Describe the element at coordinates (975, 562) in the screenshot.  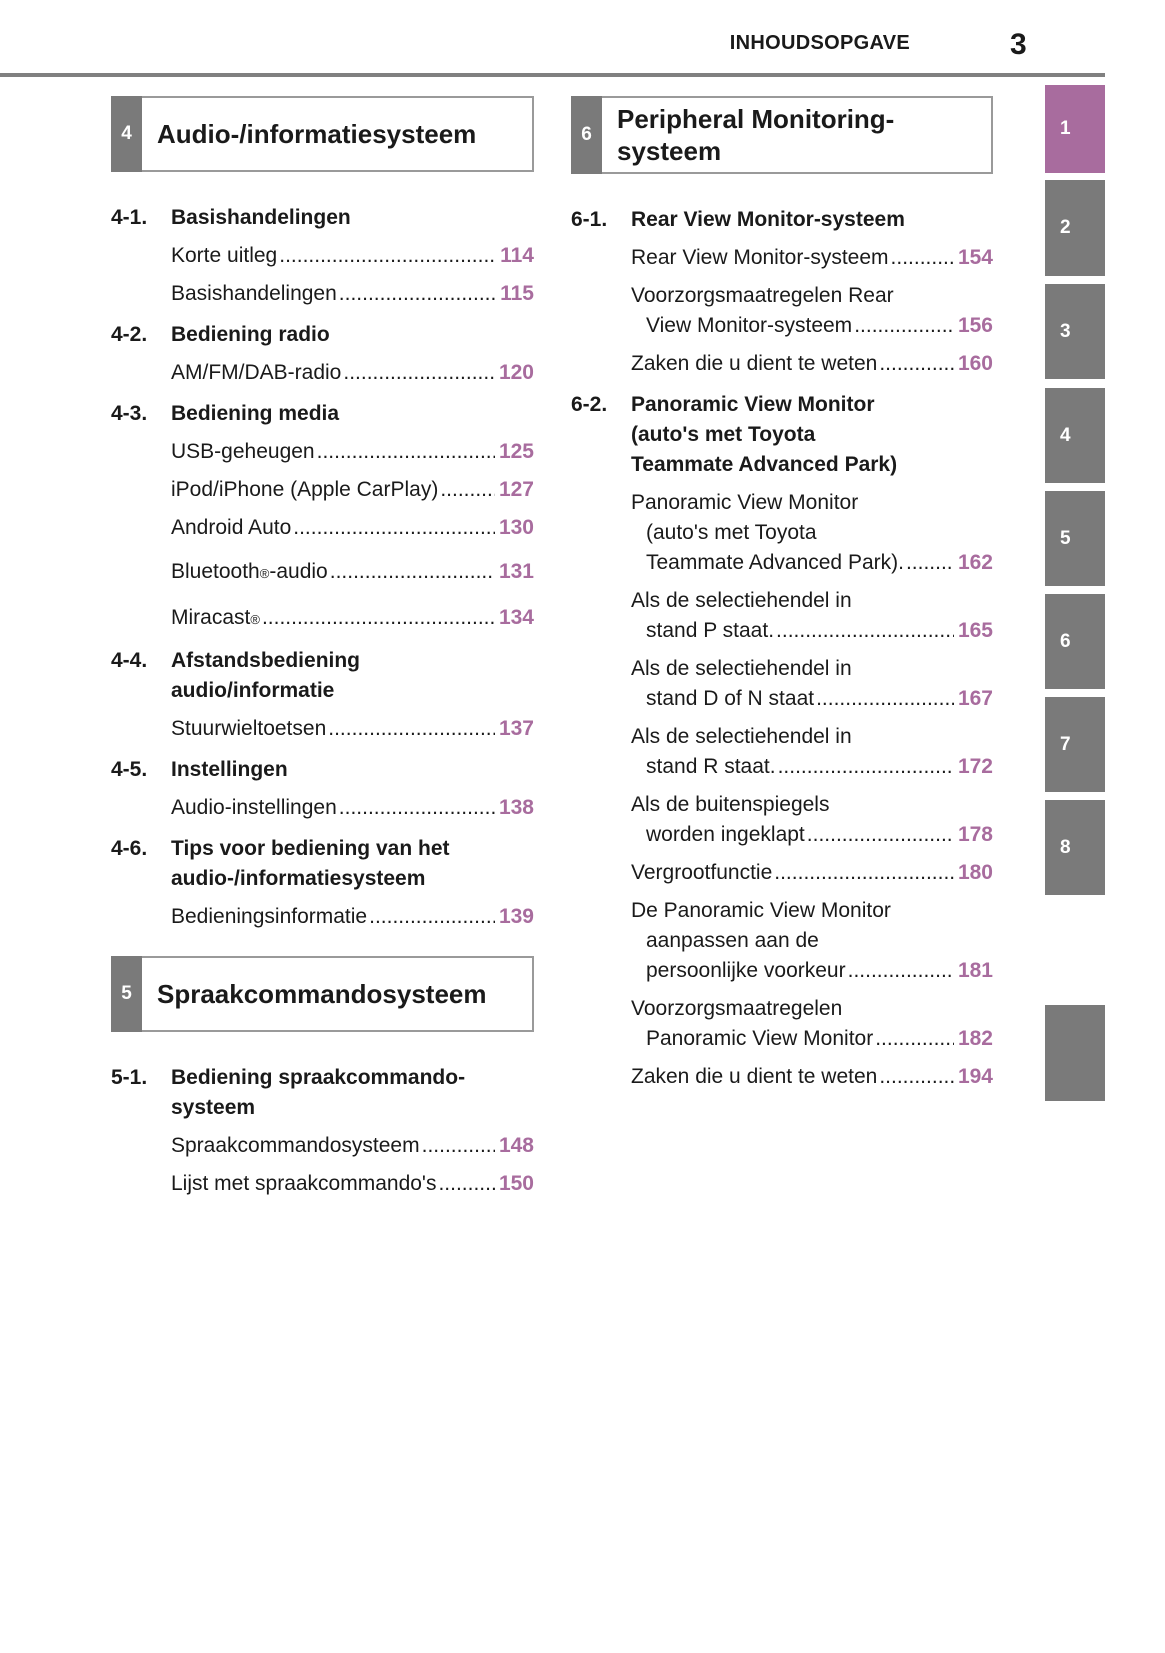
I see `page-link: 162` at that location.